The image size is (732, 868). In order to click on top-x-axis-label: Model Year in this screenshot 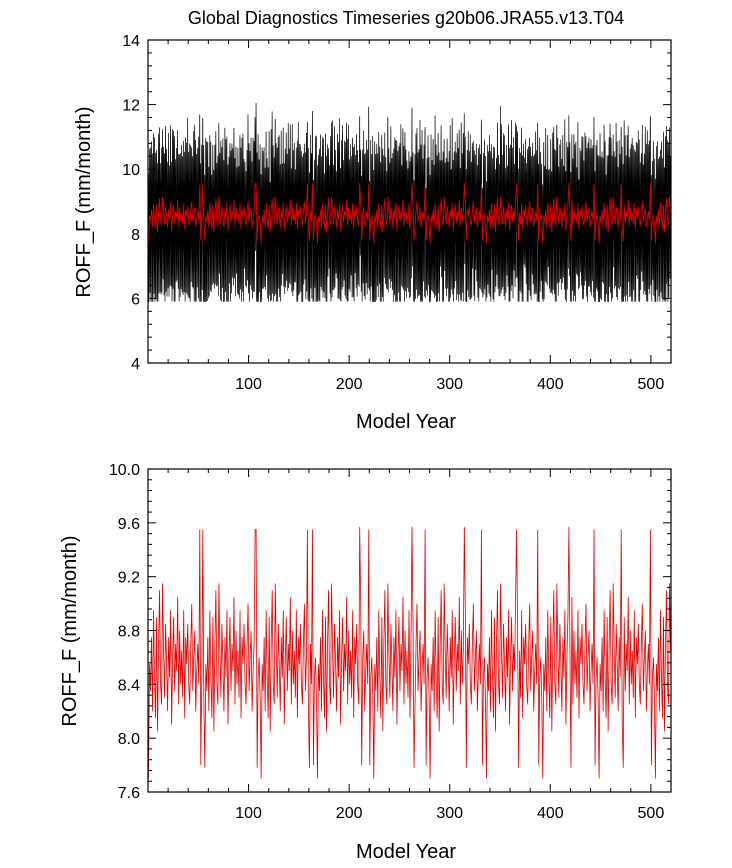, I will do `click(406, 422)`.